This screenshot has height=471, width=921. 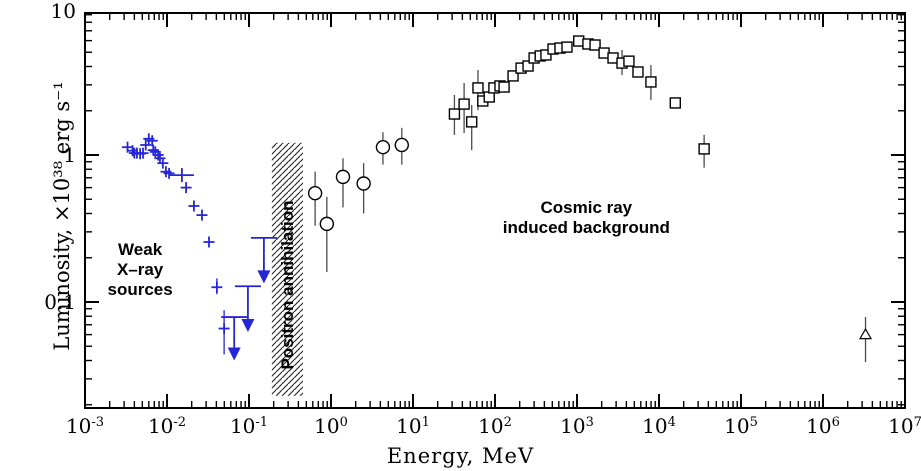 I want to click on series-xray-upper-limits, so click(x=249, y=298).